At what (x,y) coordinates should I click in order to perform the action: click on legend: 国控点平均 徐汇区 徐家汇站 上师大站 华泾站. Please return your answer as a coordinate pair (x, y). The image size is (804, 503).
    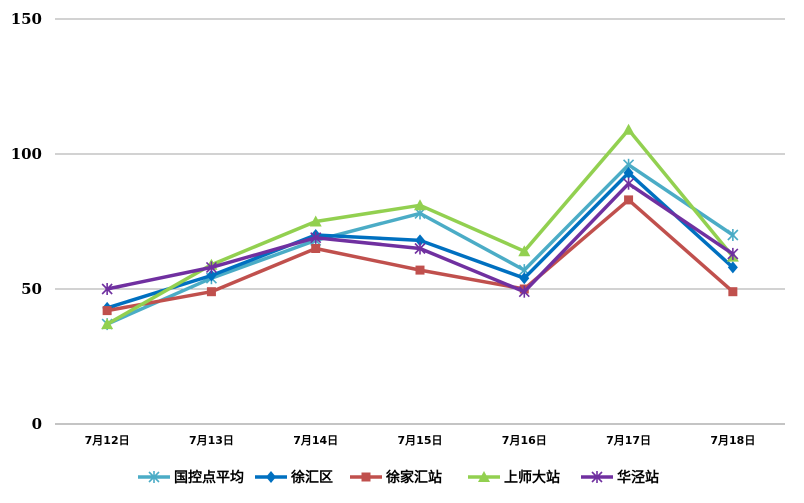
    Looking at the image, I should click on (398, 477).